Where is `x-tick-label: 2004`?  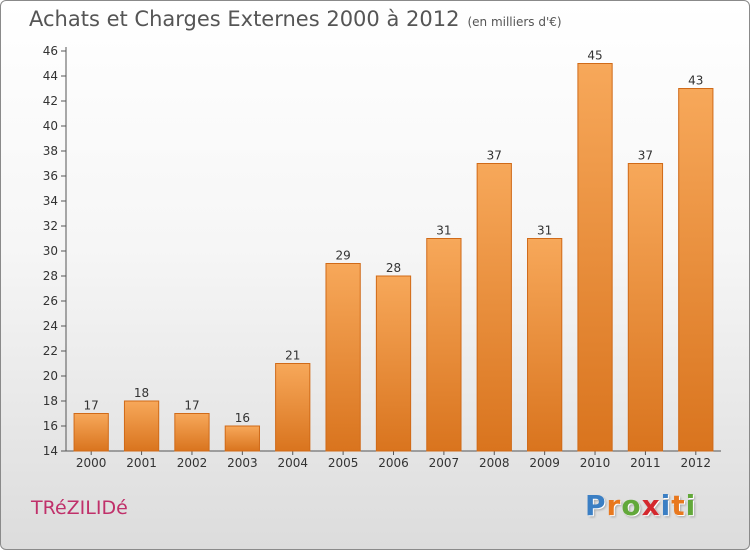
x-tick-label: 2004 is located at coordinates (292, 463).